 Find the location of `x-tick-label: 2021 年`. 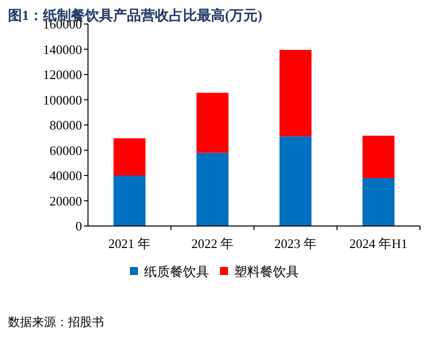

x-tick-label: 2021 年 is located at coordinates (129, 243).